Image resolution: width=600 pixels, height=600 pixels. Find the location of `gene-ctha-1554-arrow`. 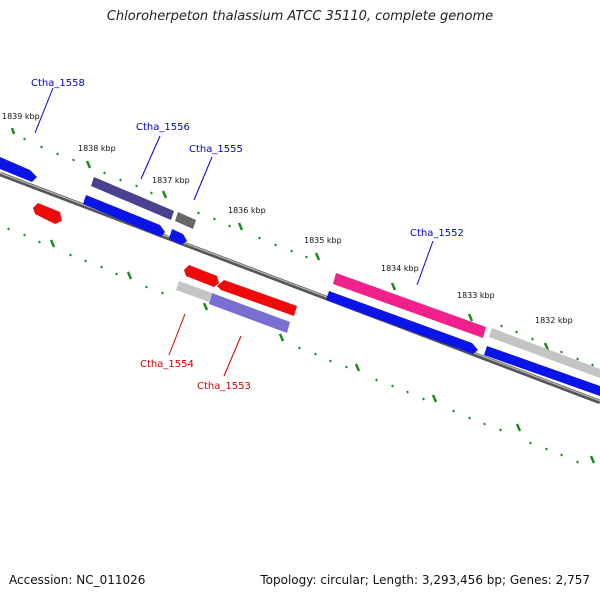

gene-ctha-1554-arrow is located at coordinates (201, 276).